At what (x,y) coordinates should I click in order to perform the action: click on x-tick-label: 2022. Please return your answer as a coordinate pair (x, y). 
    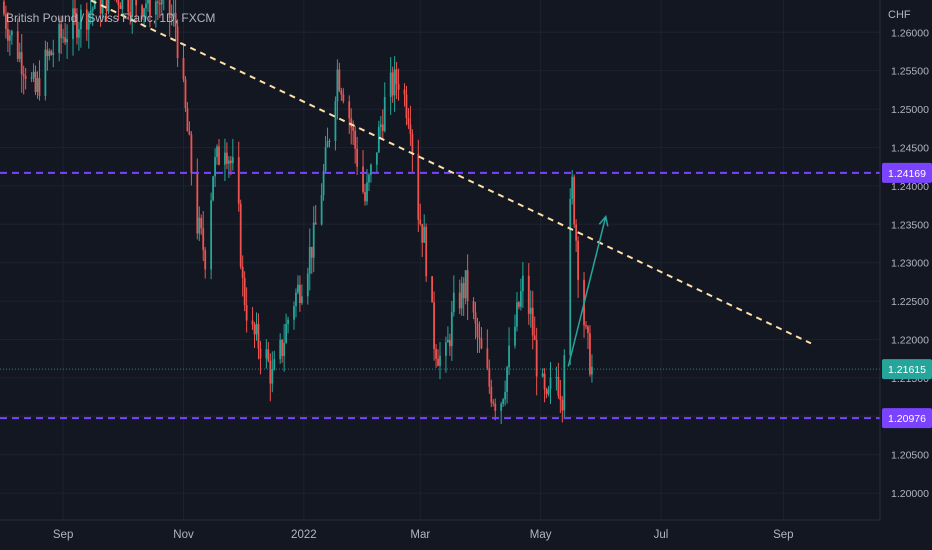
    Looking at the image, I should click on (304, 535).